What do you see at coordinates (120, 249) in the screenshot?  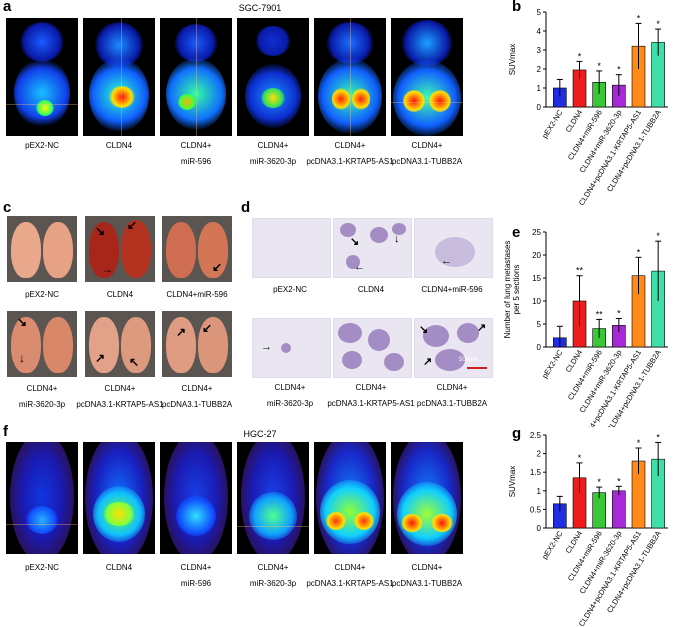 I see `lung-photo-c-2: ↘ ↙ →` at bounding box center [120, 249].